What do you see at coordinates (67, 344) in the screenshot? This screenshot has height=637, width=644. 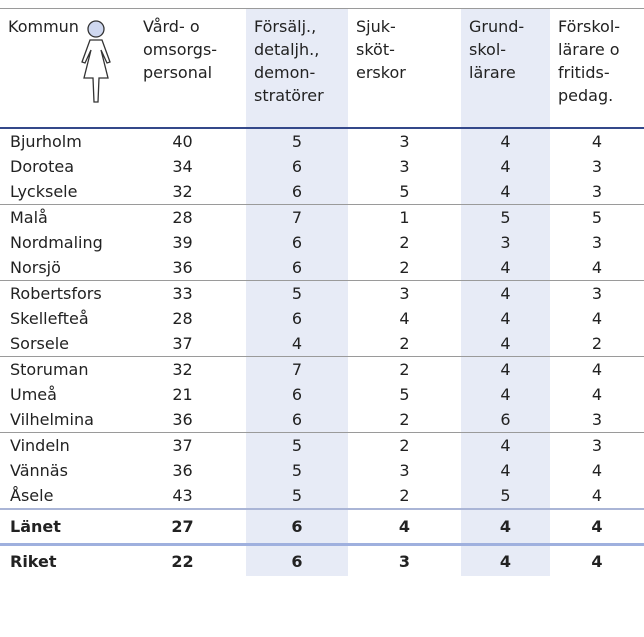 I see `row-label: Sorsele` at bounding box center [67, 344].